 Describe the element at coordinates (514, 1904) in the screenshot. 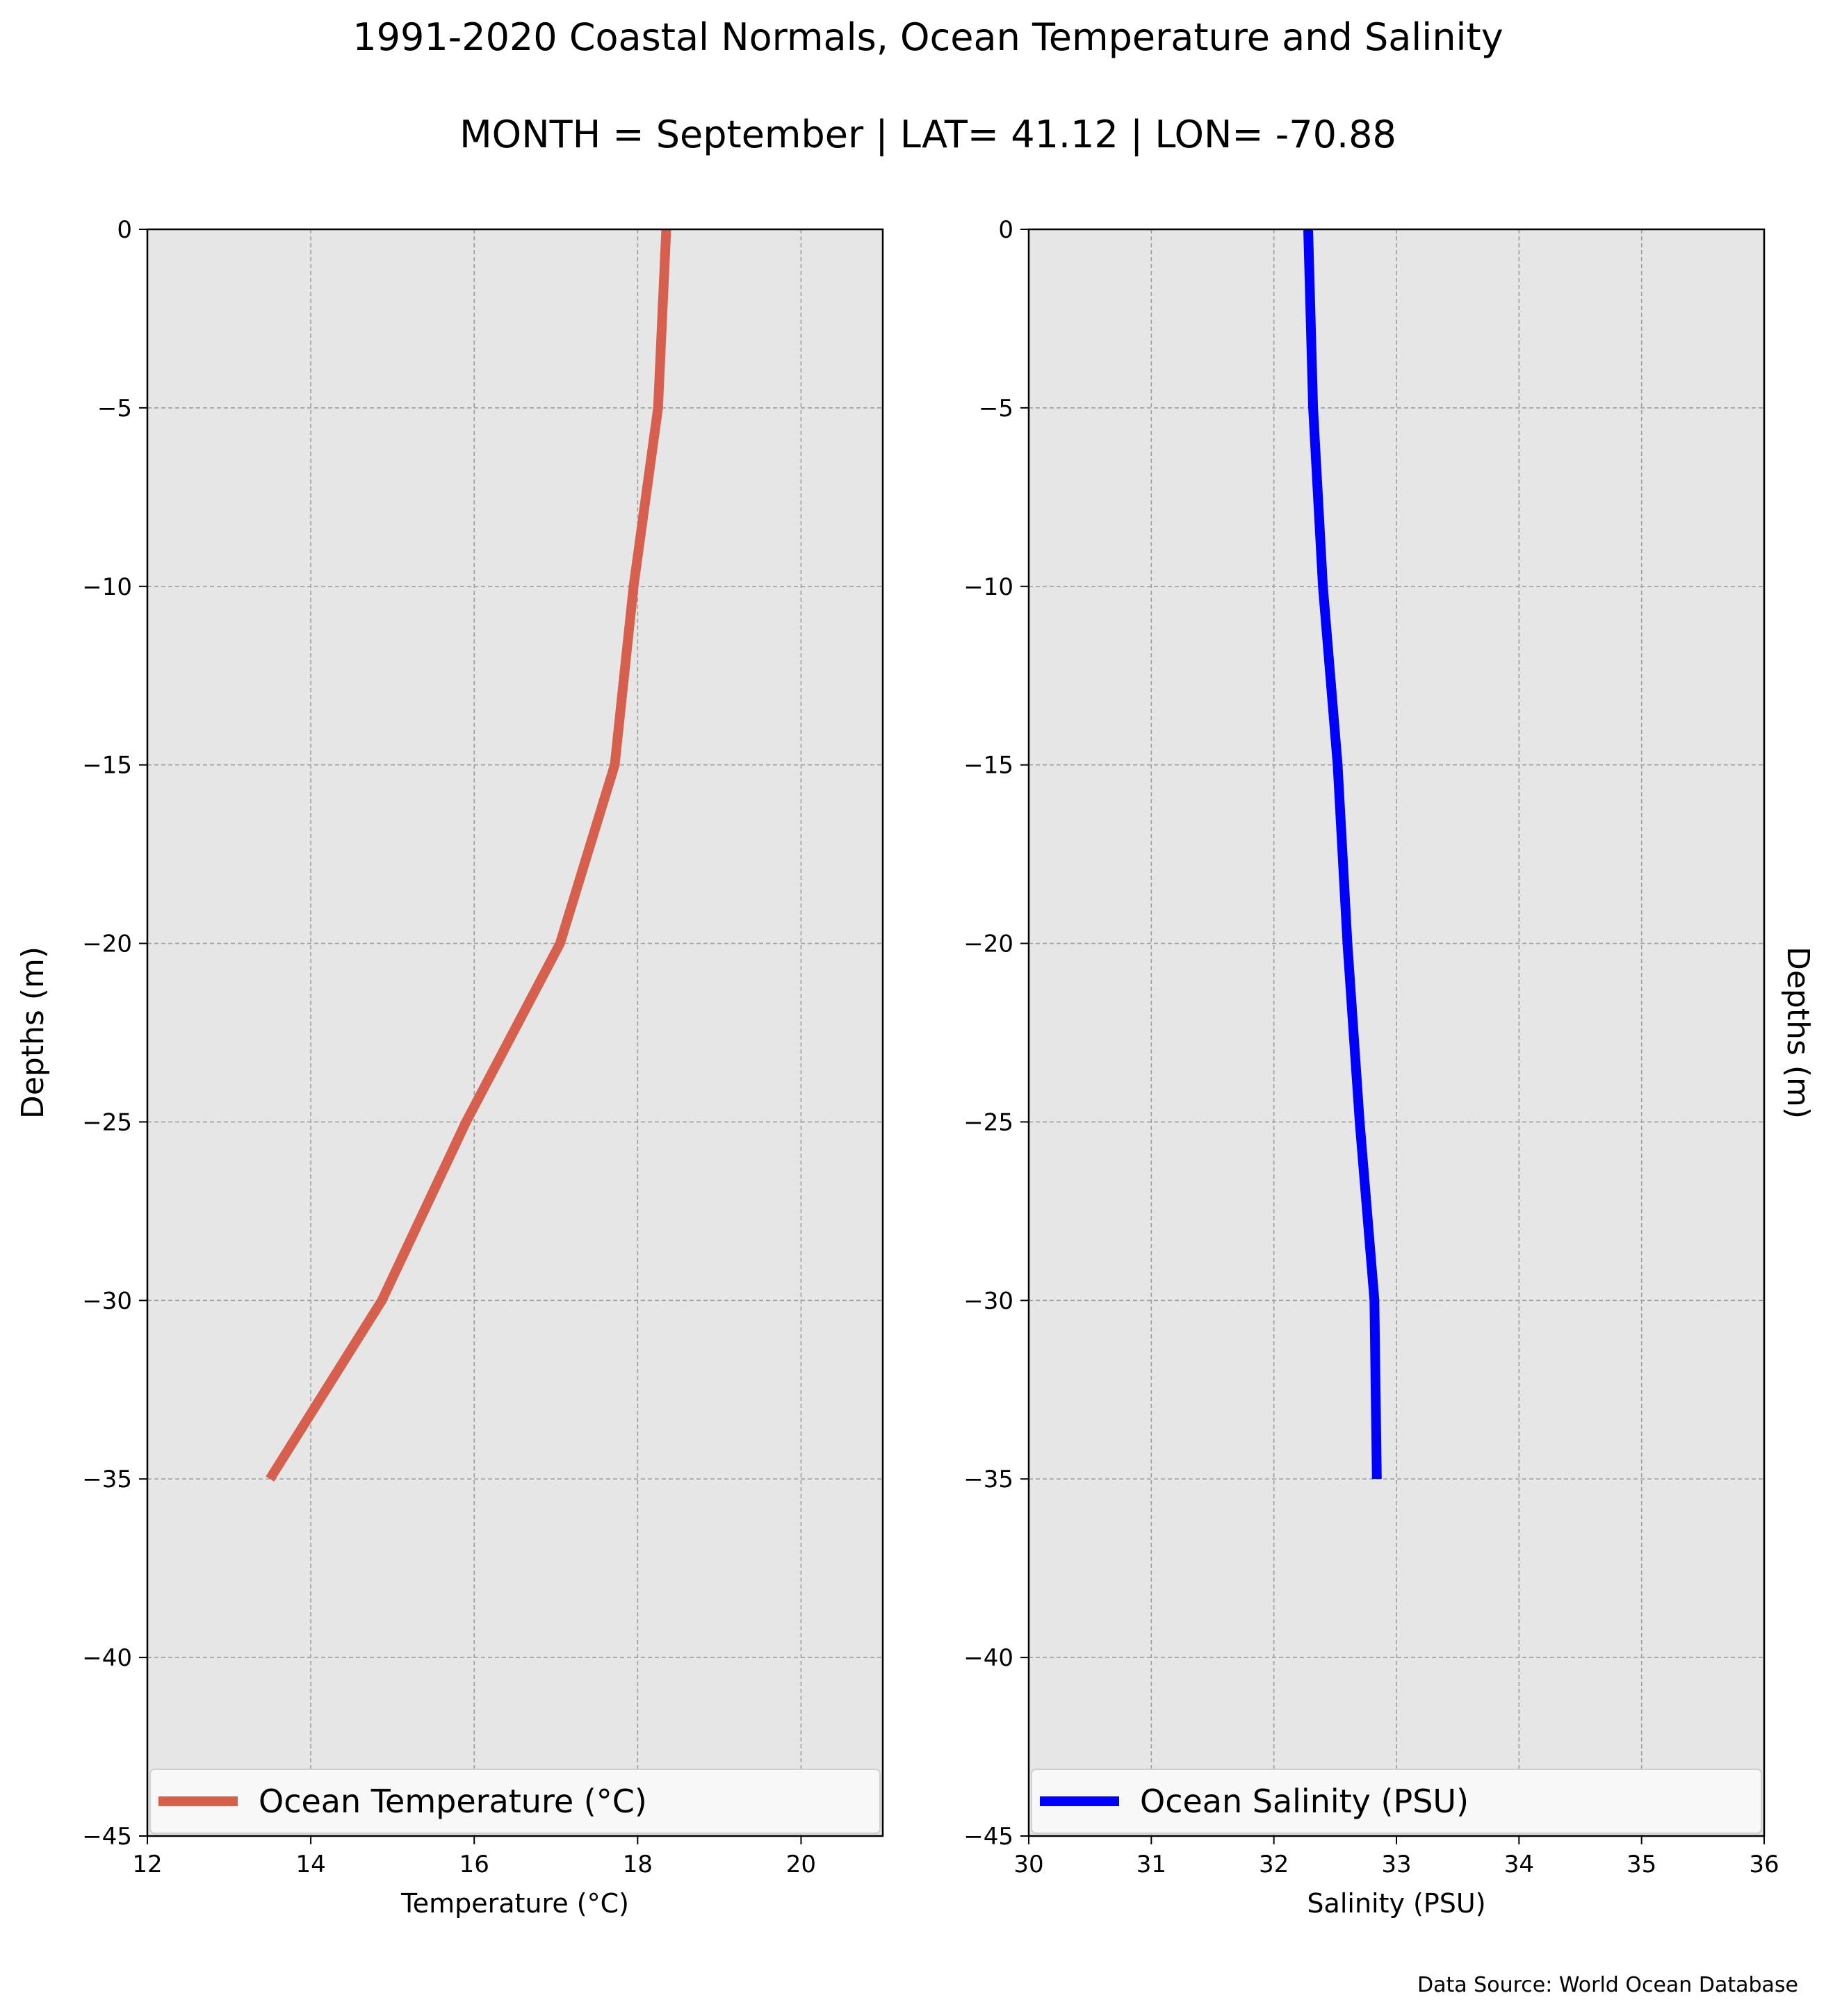

I see `x-axis-label: Temperature (°C)` at that location.